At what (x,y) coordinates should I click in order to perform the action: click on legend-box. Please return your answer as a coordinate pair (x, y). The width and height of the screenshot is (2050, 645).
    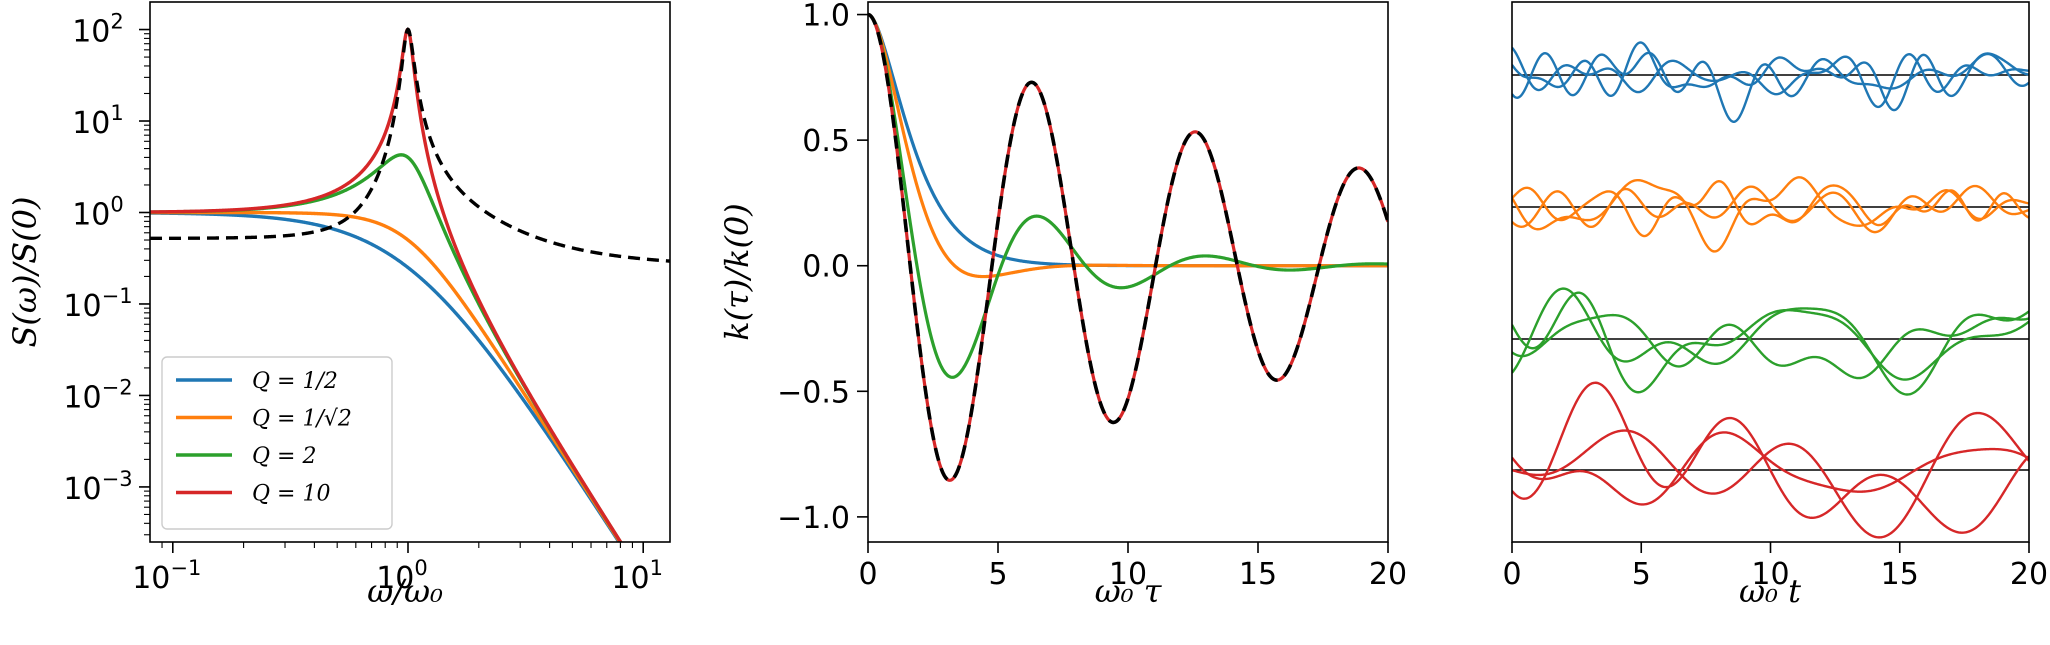
    Looking at the image, I should click on (277, 443).